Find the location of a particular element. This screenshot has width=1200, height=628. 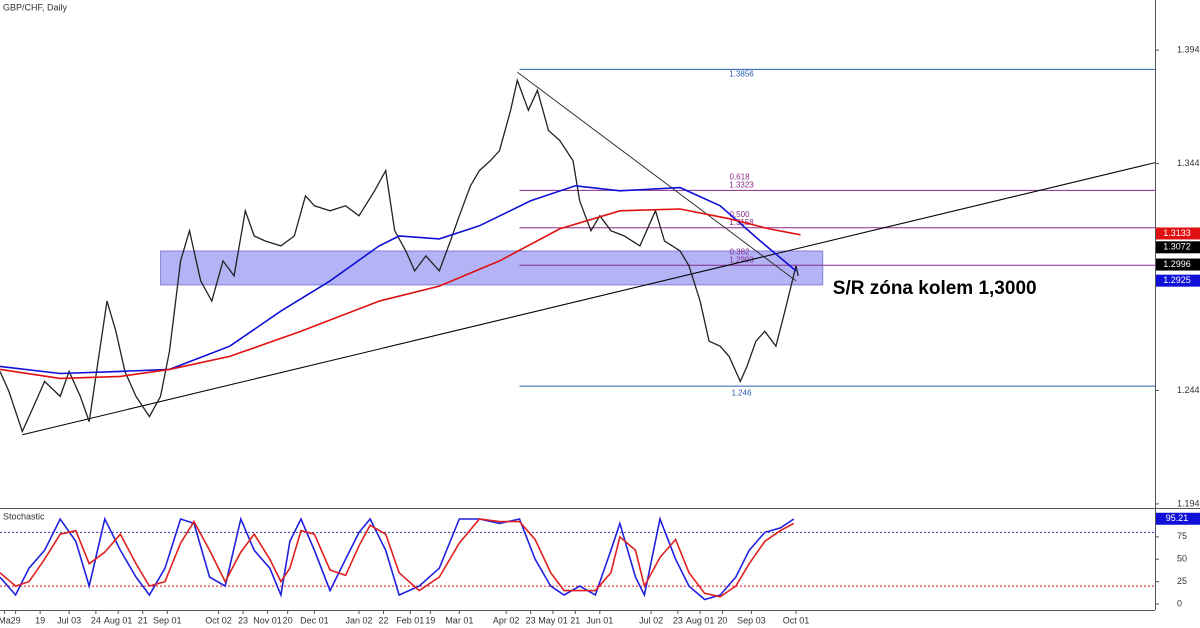

x-tick-label: Oct 02 is located at coordinates (218, 620).